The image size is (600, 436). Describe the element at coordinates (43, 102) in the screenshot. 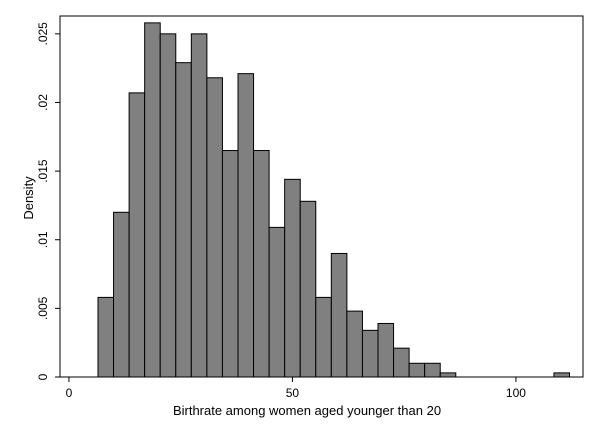

I see `y-tick-label-4: .02` at that location.